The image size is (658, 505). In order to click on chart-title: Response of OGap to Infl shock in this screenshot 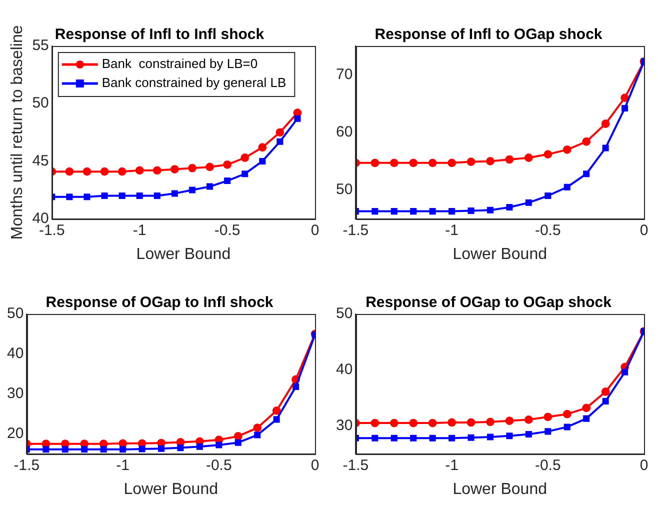, I will do `click(160, 303)`.